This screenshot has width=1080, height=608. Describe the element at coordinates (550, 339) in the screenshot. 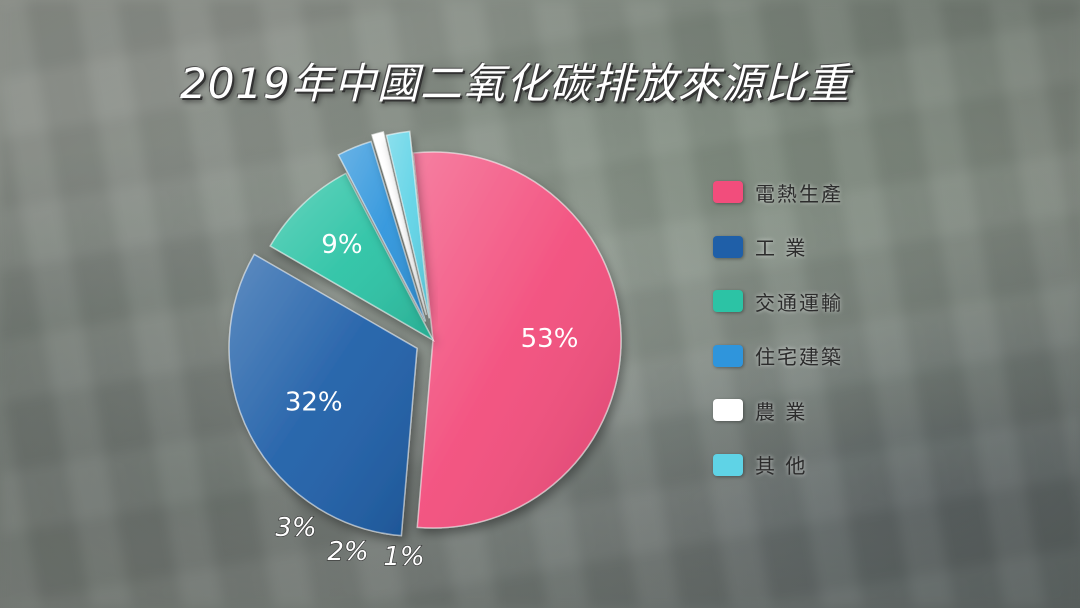

I see `pie-slice-label-1: 53%` at that location.